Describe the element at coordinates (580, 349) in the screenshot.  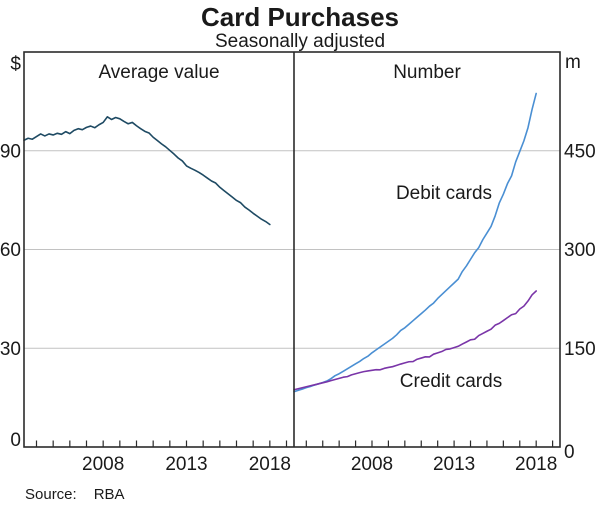
I see `y-axis-label-right: 150` at that location.